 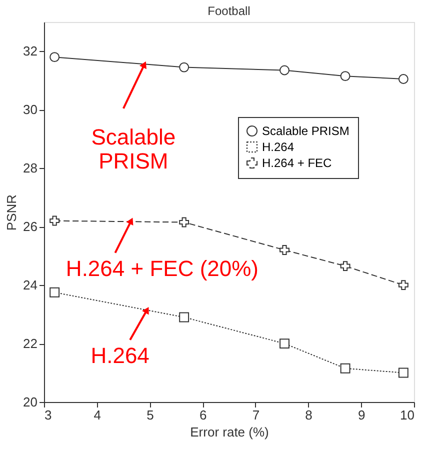 I want to click on x-tick-label: 8, so click(x=308, y=415).